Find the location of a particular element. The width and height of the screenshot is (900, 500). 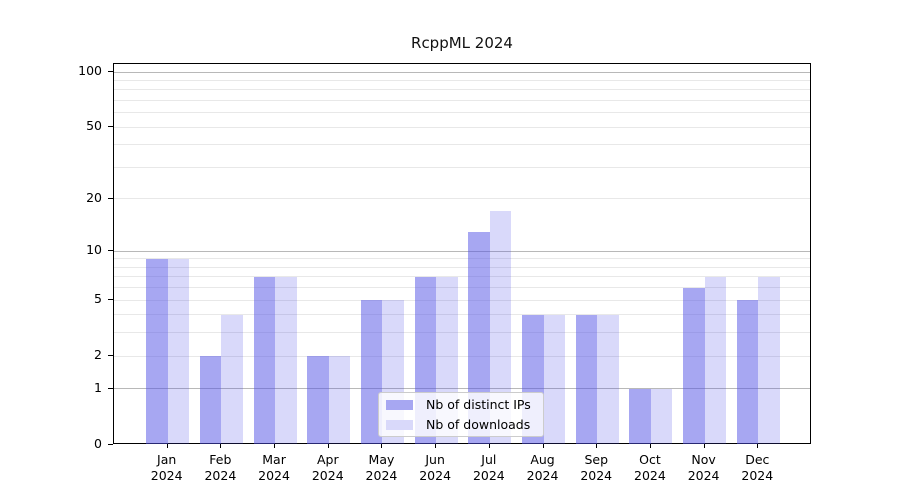

xtick-mark-jan is located at coordinates (167, 446).